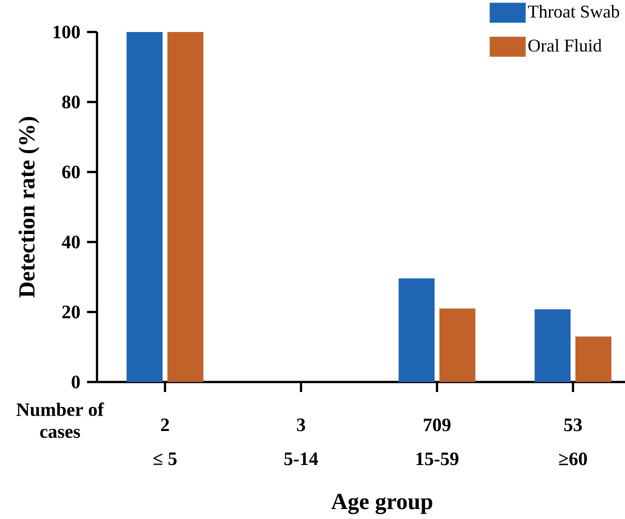 Image resolution: width=625 pixels, height=519 pixels. I want to click on y-tick-label: 0, so click(76, 382).